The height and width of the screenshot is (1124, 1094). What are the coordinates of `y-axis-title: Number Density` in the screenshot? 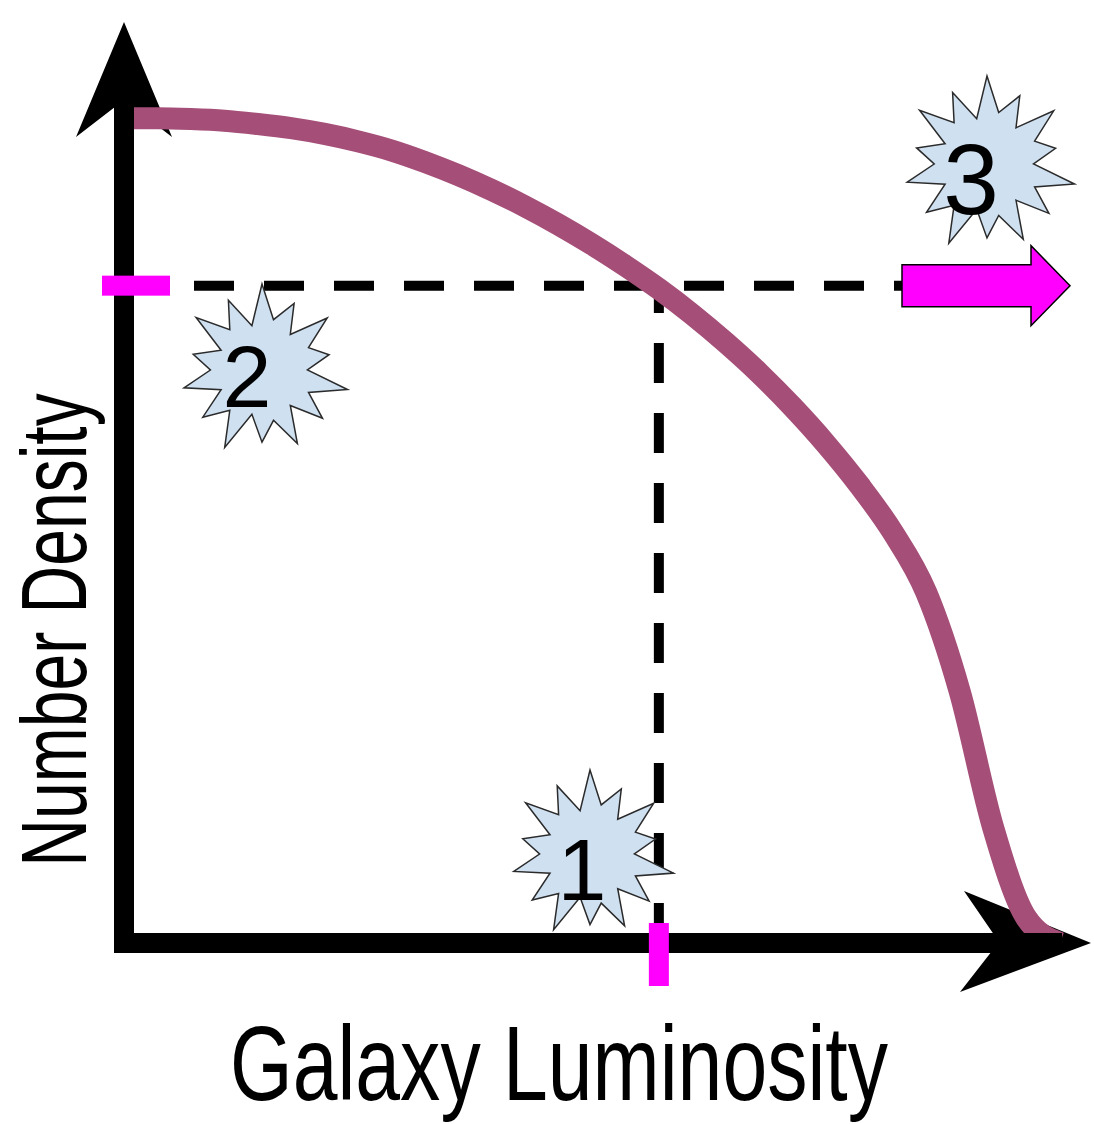 It's located at (53, 629).